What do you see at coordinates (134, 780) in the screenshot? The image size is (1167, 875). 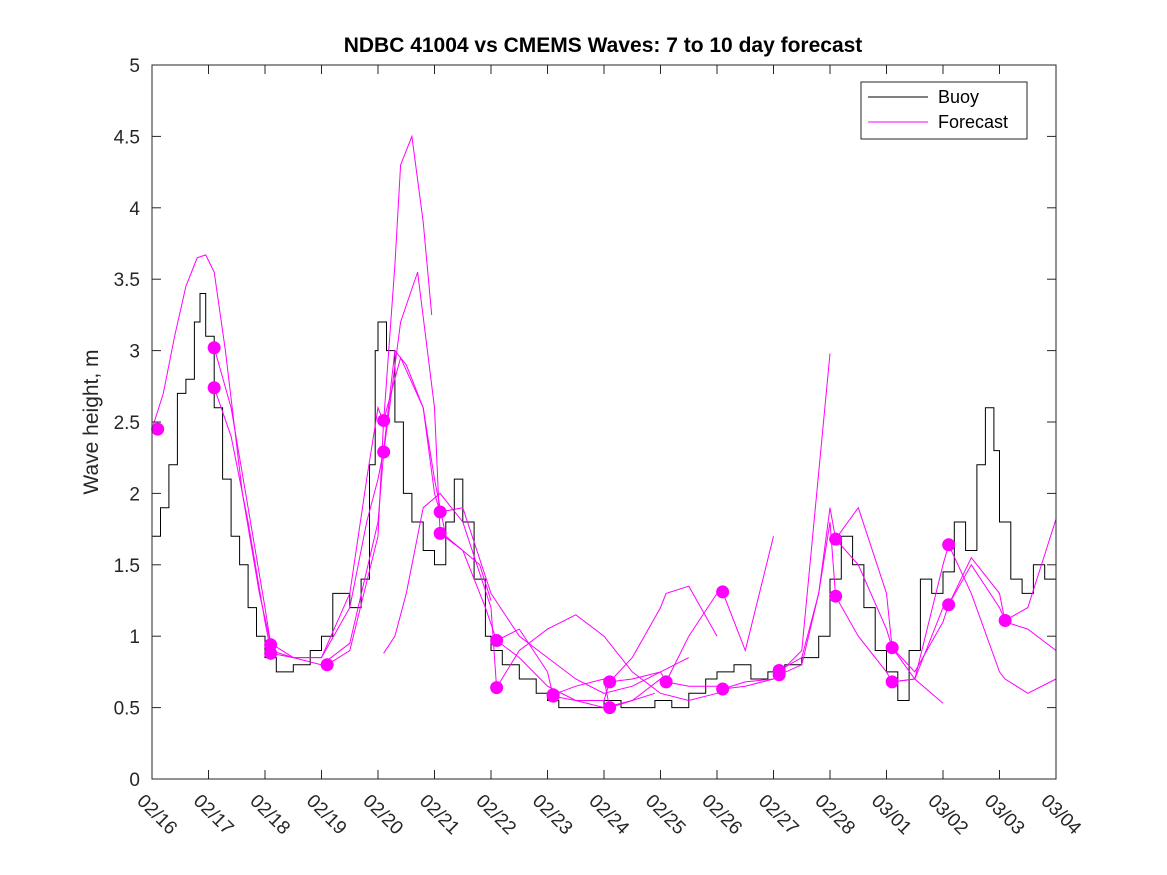 I see `y-tick-label: 0` at bounding box center [134, 780].